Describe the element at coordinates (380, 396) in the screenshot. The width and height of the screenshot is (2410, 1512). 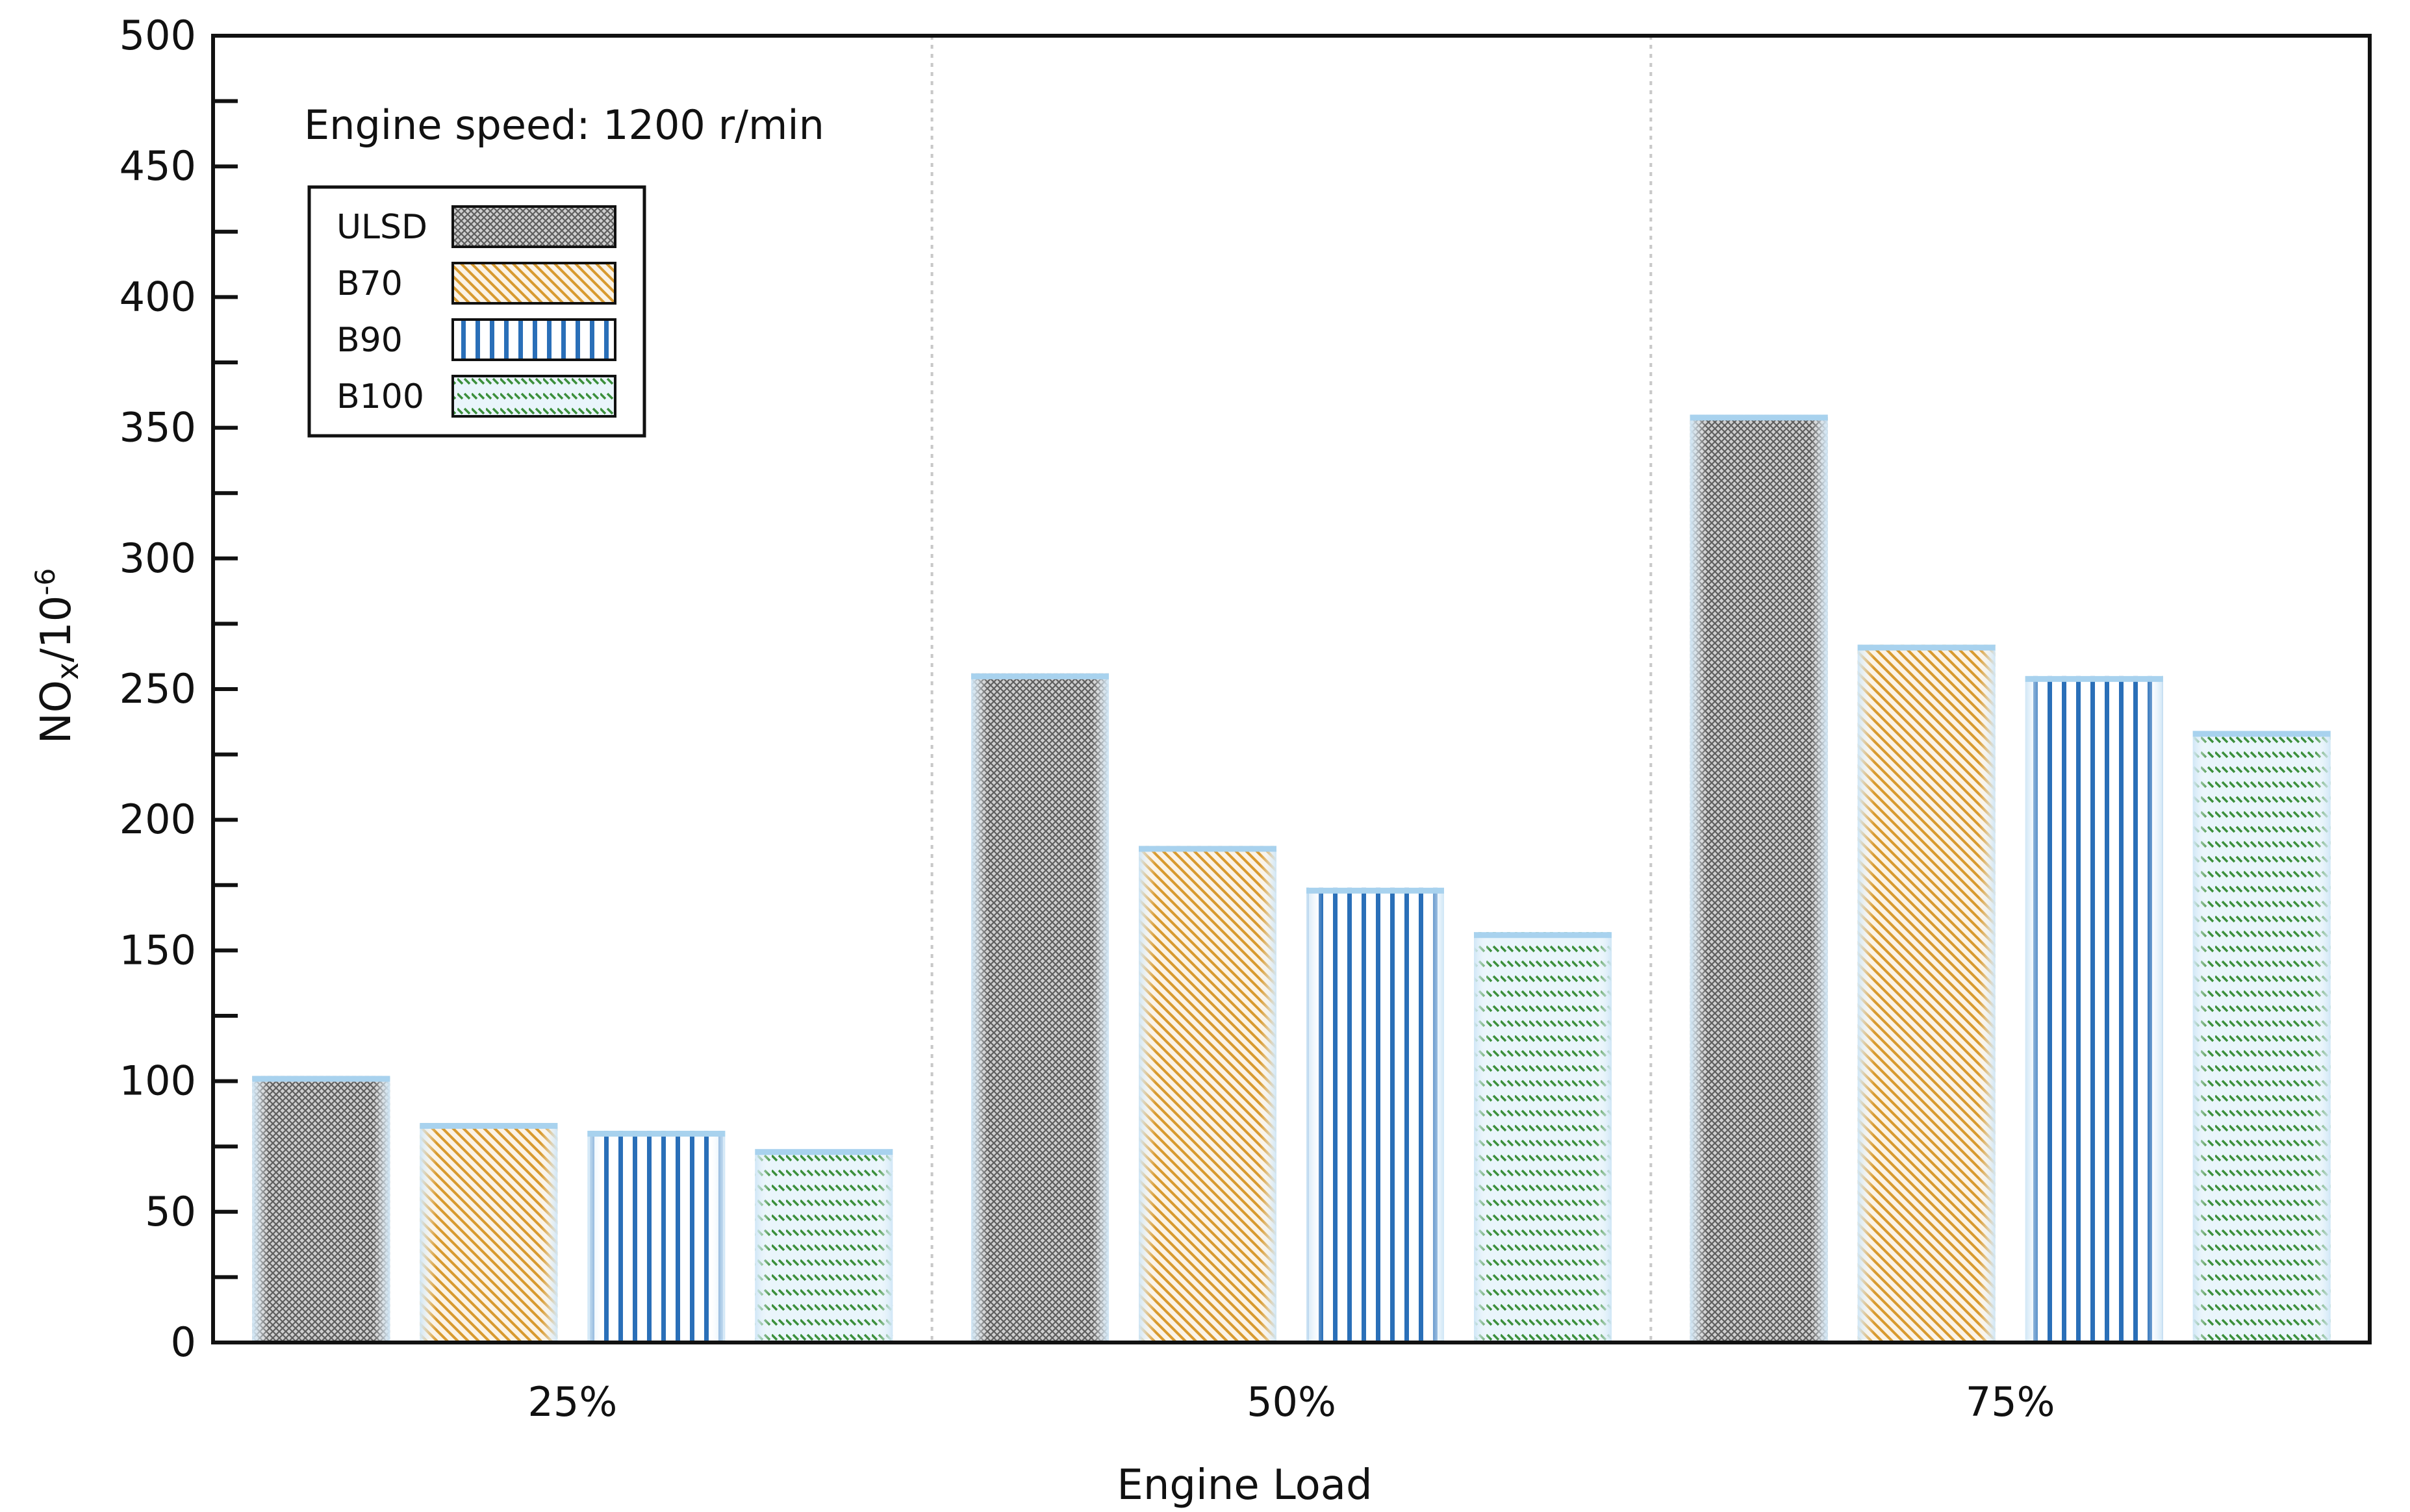
I see `legend-label-b100: B100` at that location.